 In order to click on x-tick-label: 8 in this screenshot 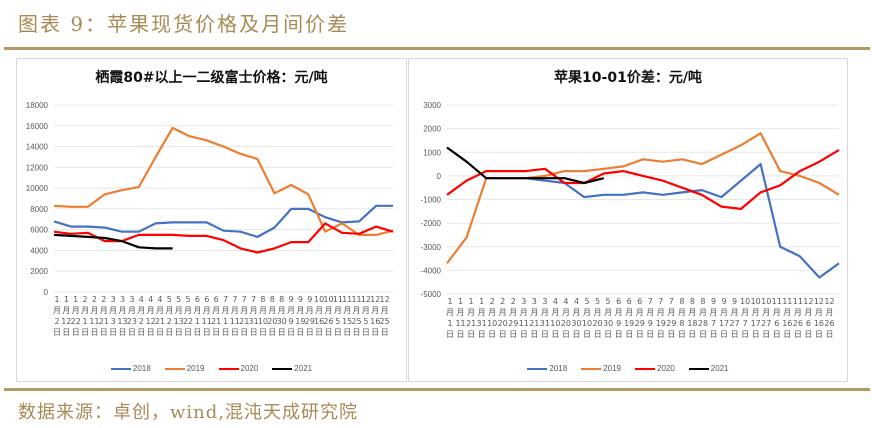, I will do `click(272, 299)`.